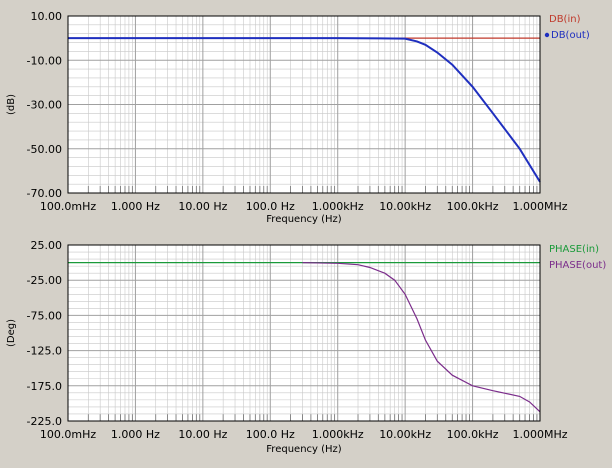 Image resolution: width=612 pixels, height=468 pixels. What do you see at coordinates (11, 104) in the screenshot?
I see `y-axis-title: (dB)` at bounding box center [11, 104].